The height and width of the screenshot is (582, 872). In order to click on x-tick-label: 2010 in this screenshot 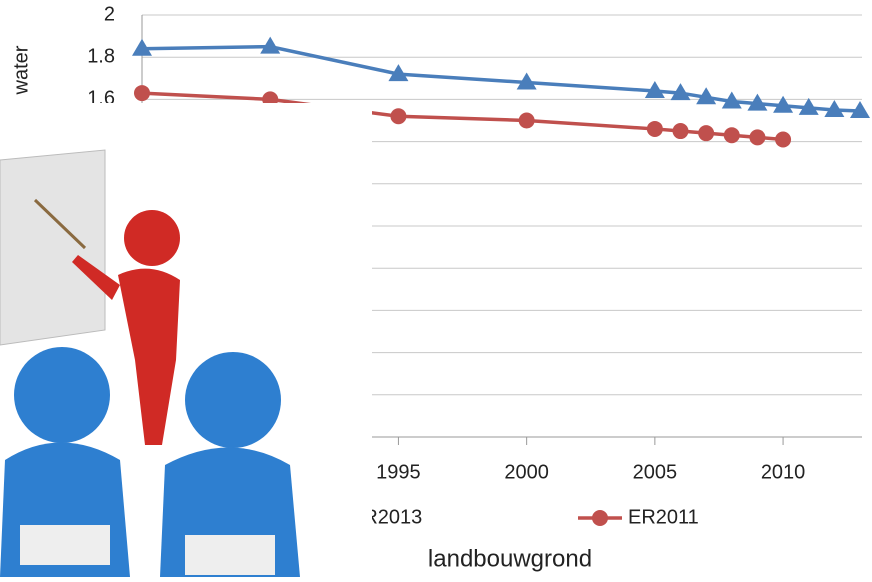, I will do `click(783, 472)`.